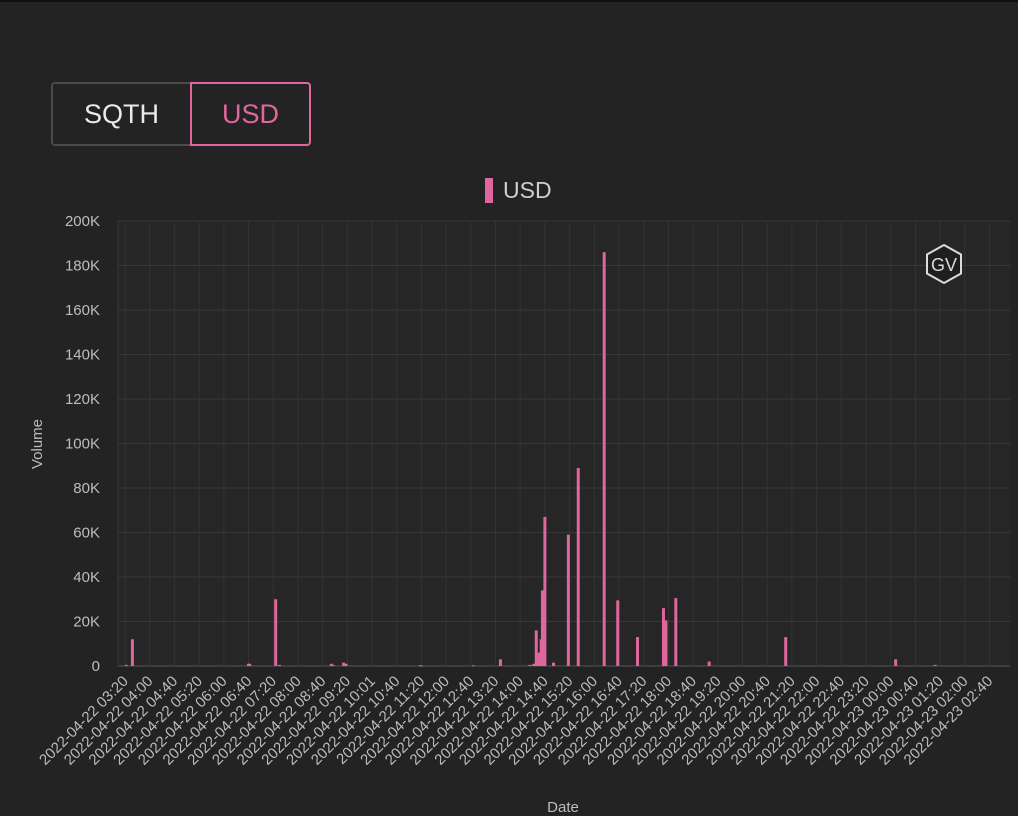 The image size is (1018, 816). I want to click on toggle-usd-button: USD, so click(250, 114).